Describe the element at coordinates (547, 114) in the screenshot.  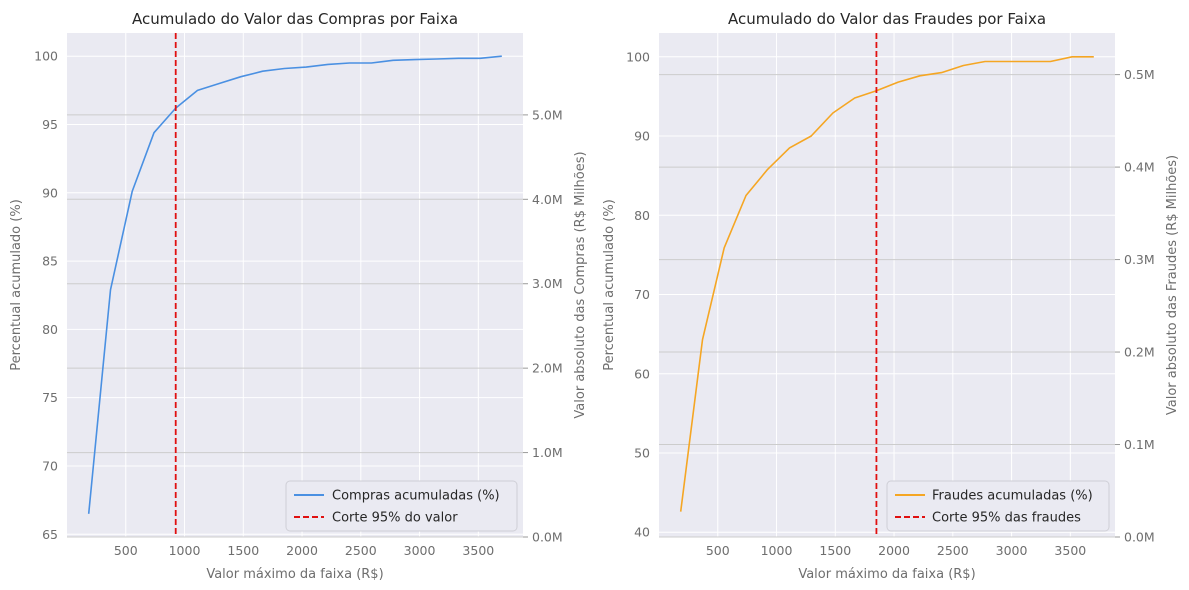
I see `y2-tick-label: 5.0M` at that location.